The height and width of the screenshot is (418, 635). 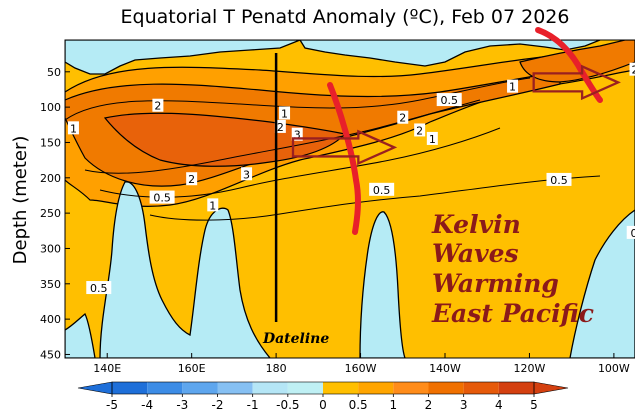 I want to click on contour-label-8: 3, so click(x=297, y=135).